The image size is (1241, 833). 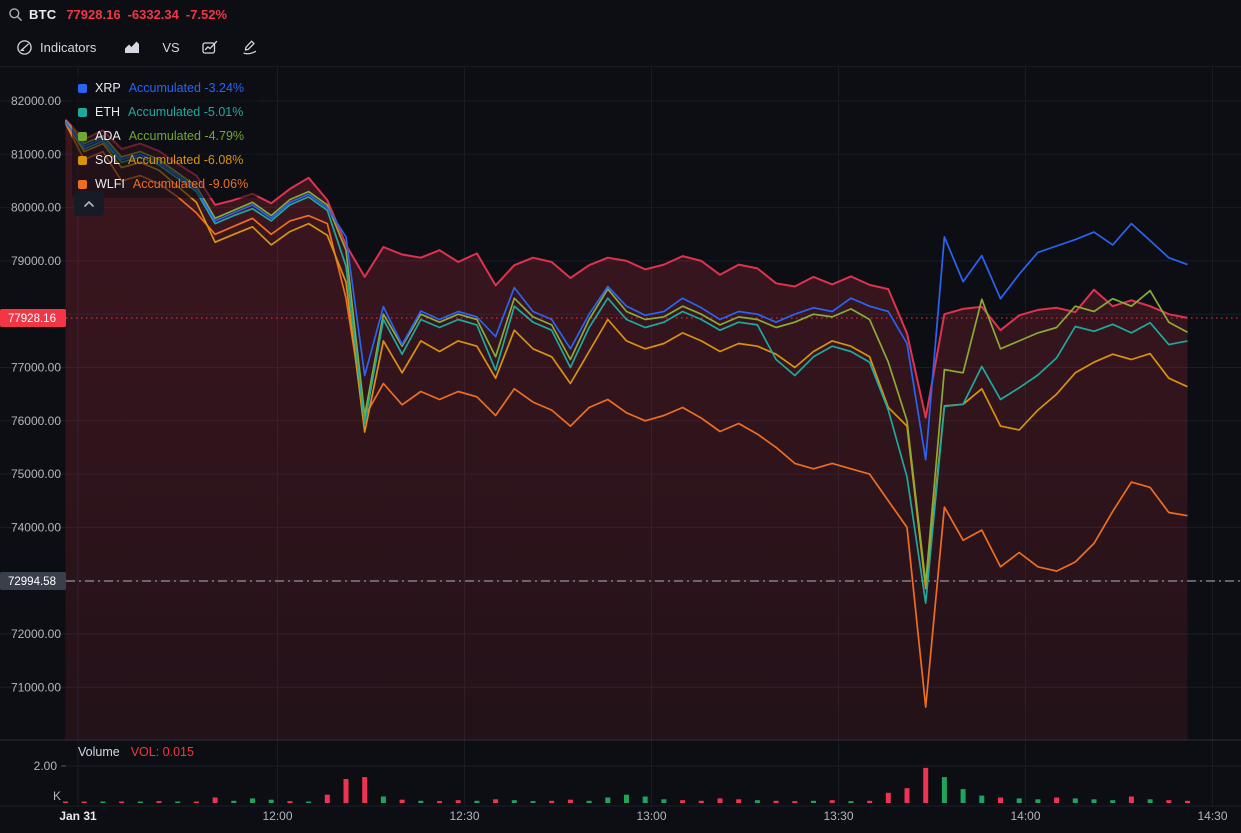 I want to click on volume-legend: Volume VOL: 0.015, so click(x=136, y=752).